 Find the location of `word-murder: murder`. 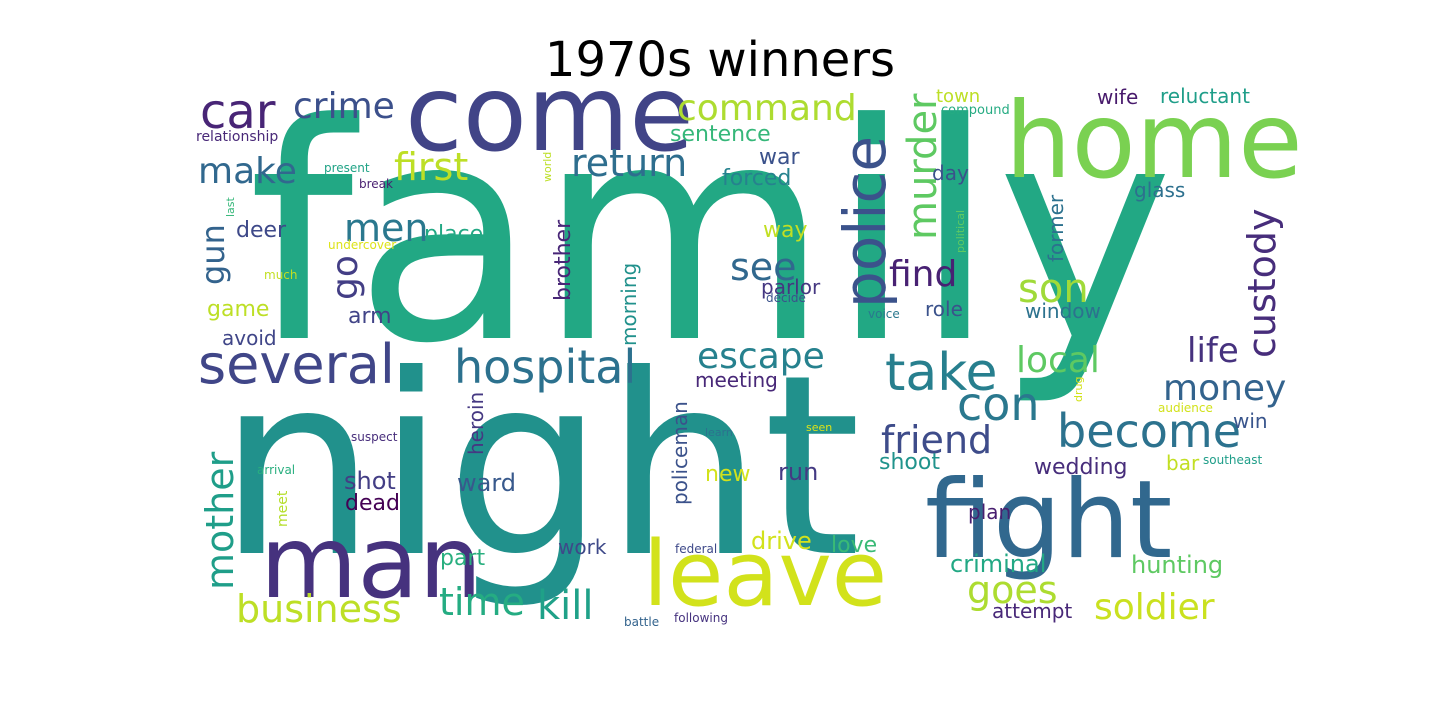

word-murder: murder is located at coordinates (923, 166).